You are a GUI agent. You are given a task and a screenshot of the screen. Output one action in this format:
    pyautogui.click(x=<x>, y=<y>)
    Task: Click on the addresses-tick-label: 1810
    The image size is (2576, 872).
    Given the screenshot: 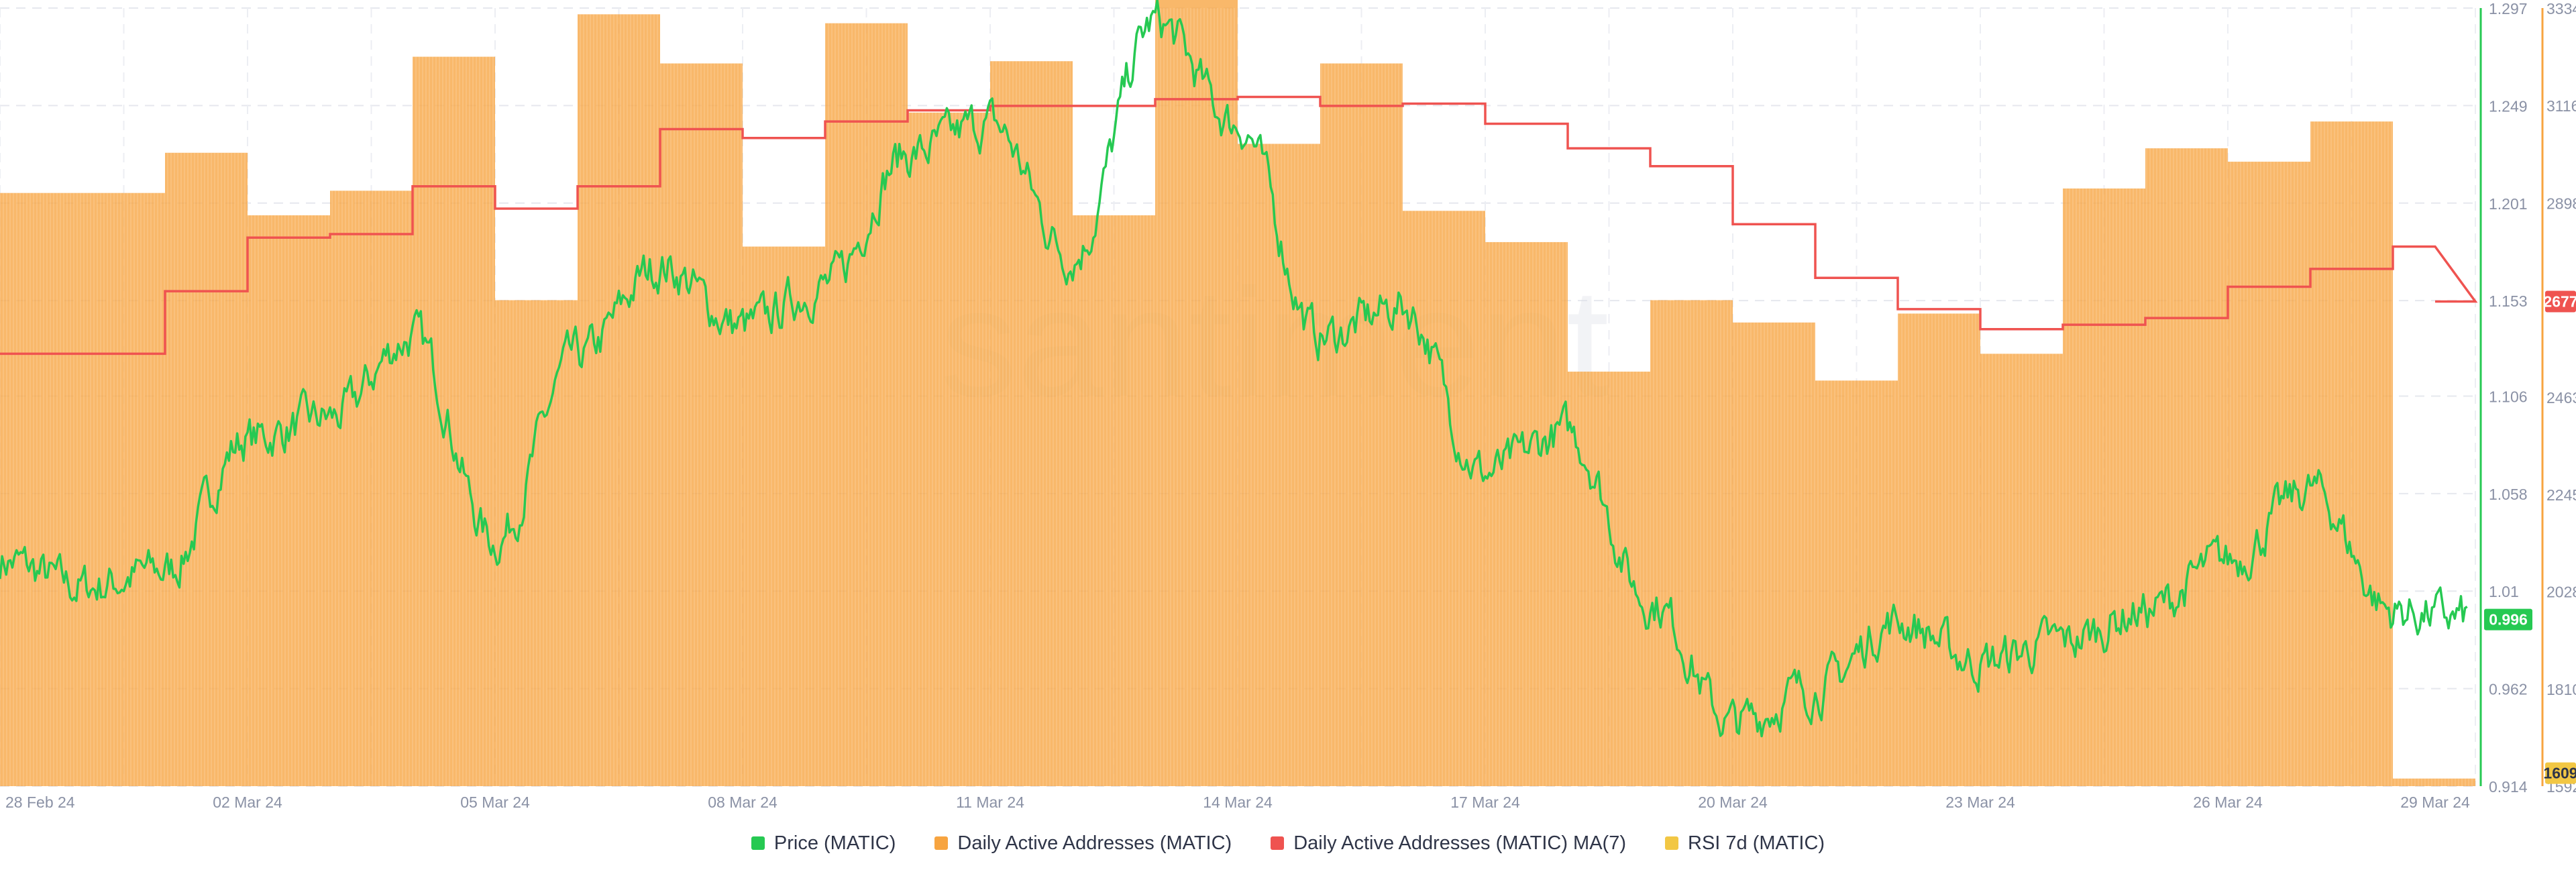 What is the action you would take?
    pyautogui.click(x=2561, y=689)
    